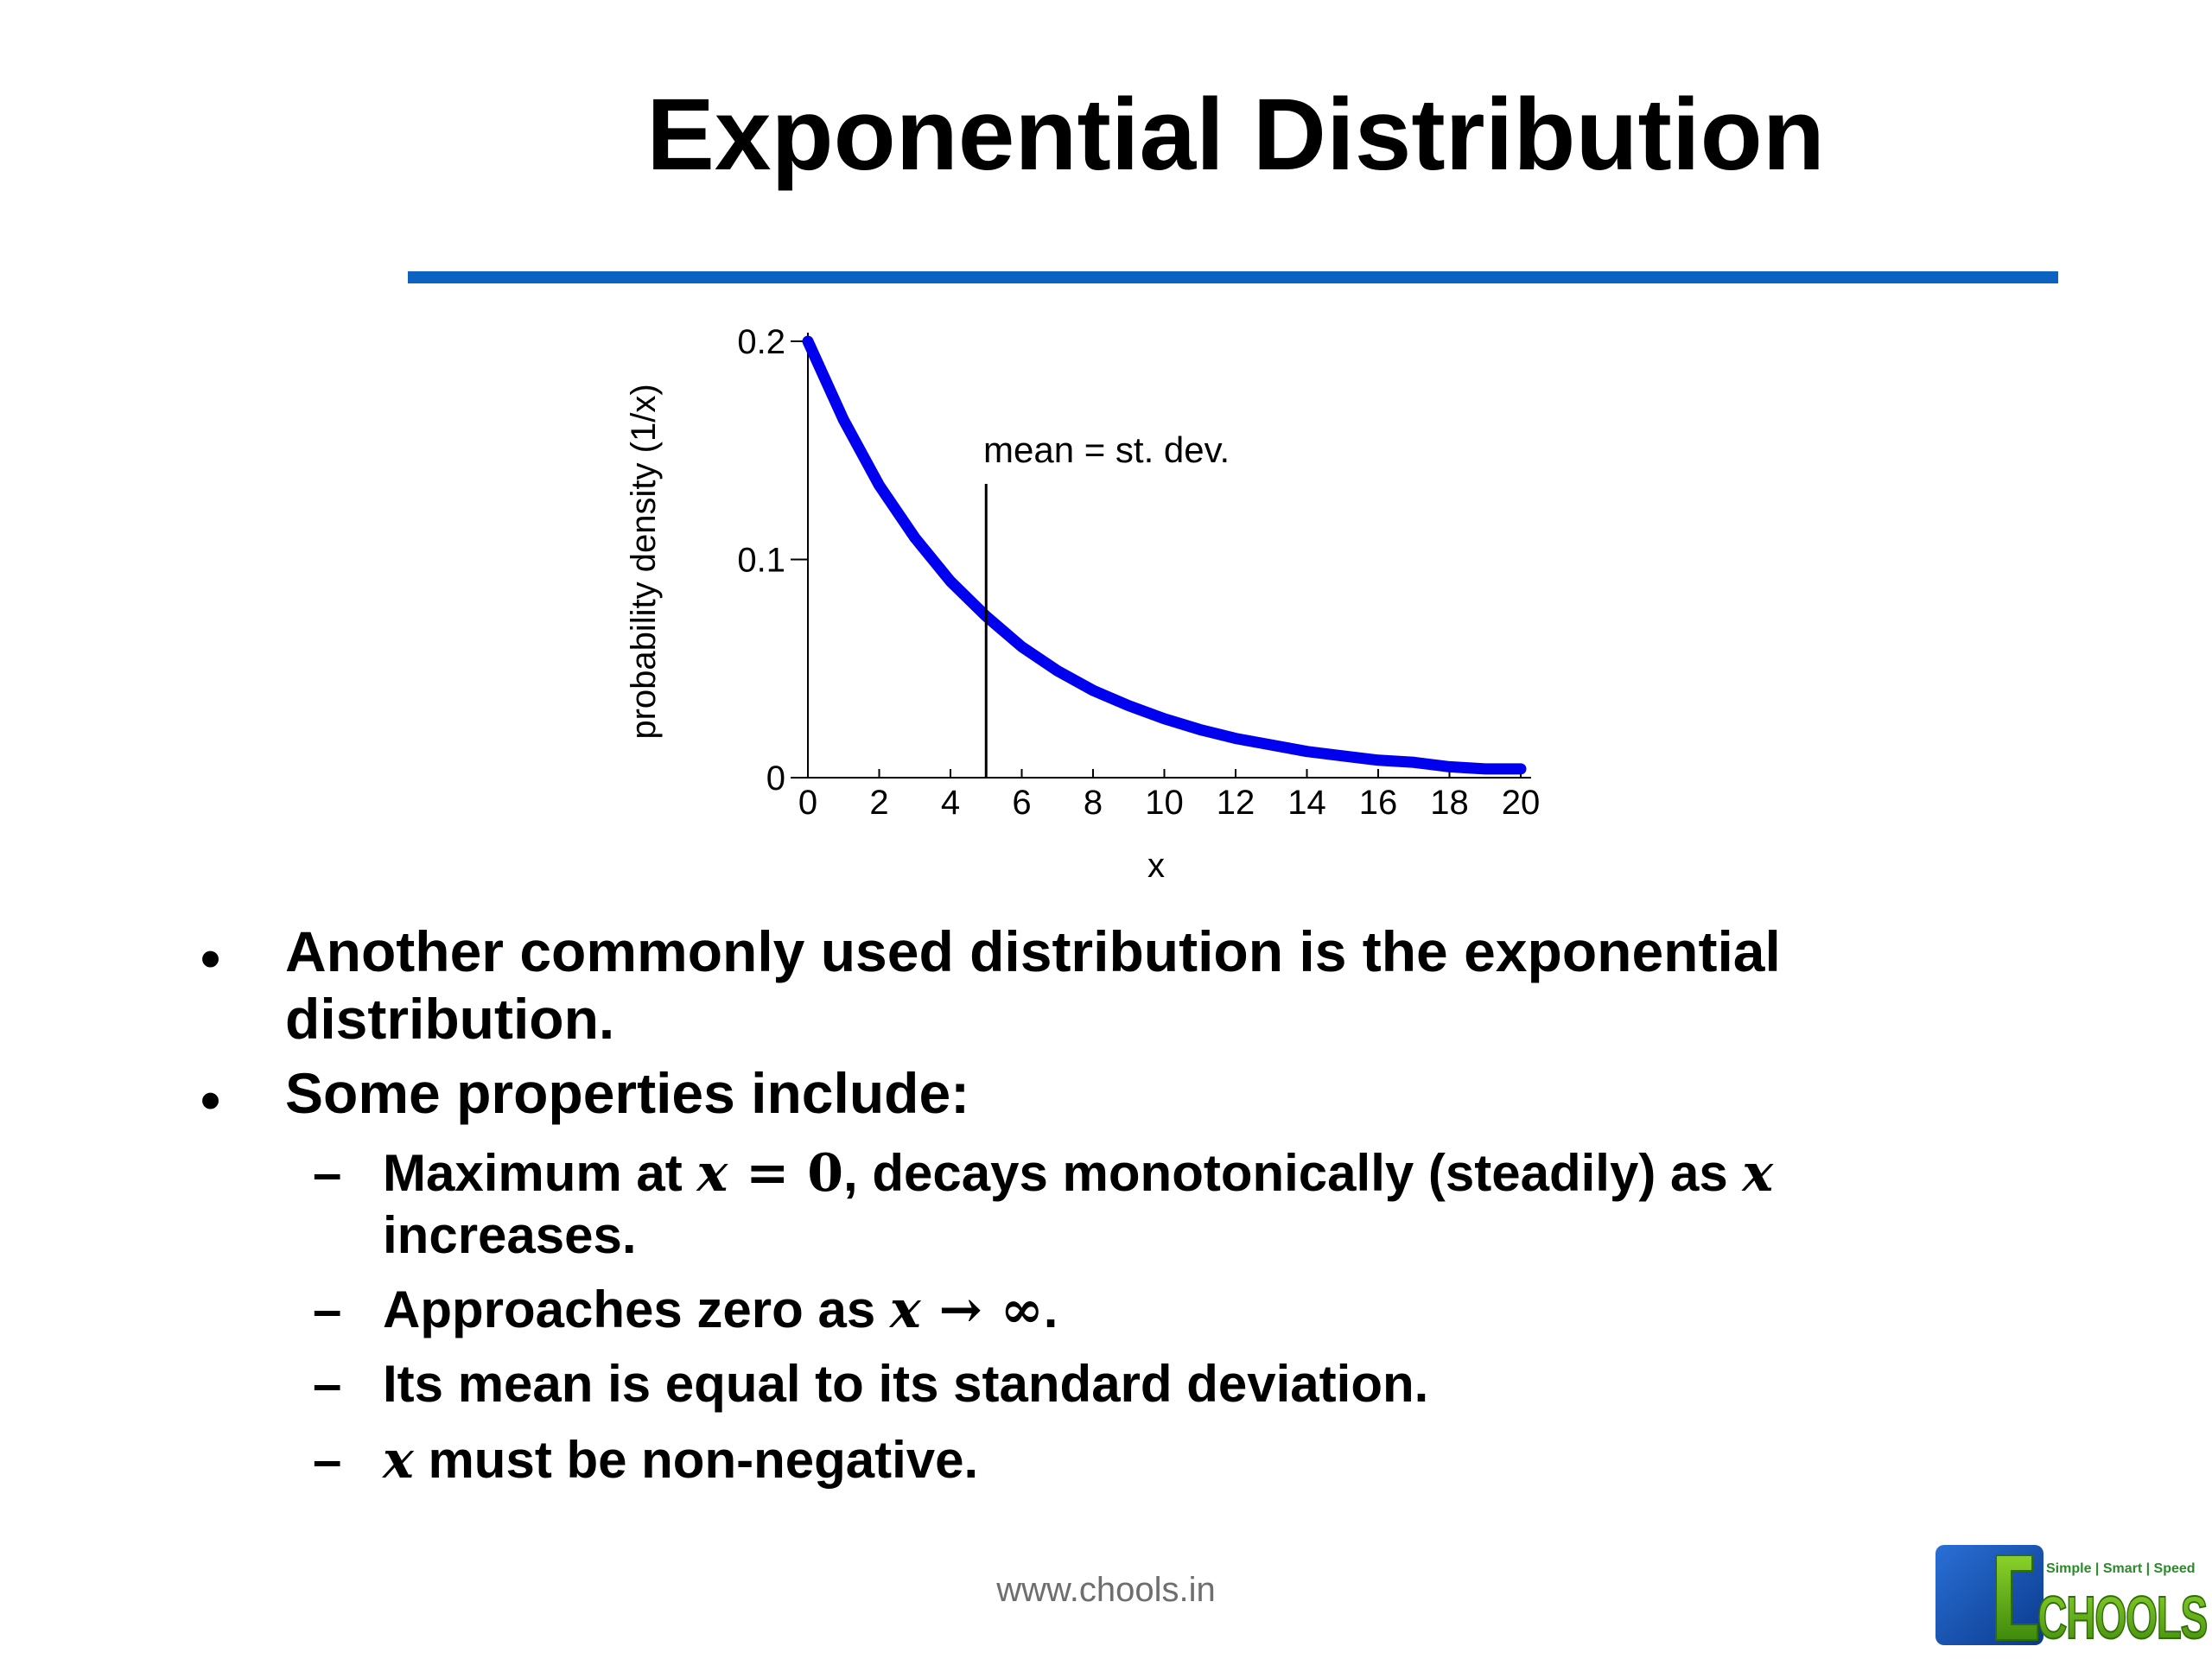 The image size is (2212, 1659). I want to click on x-tick-label: 2, so click(878, 803).